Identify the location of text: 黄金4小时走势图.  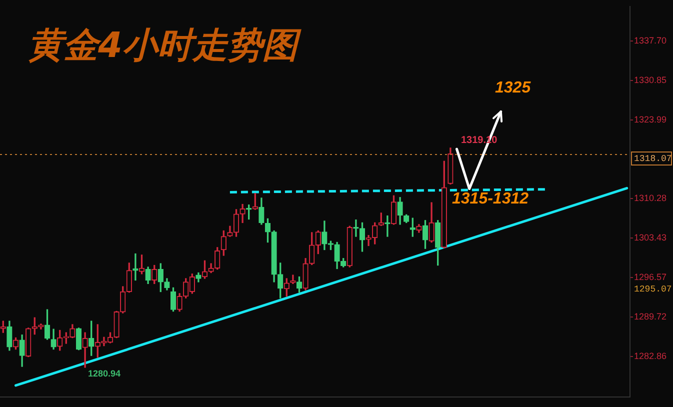
(165, 46).